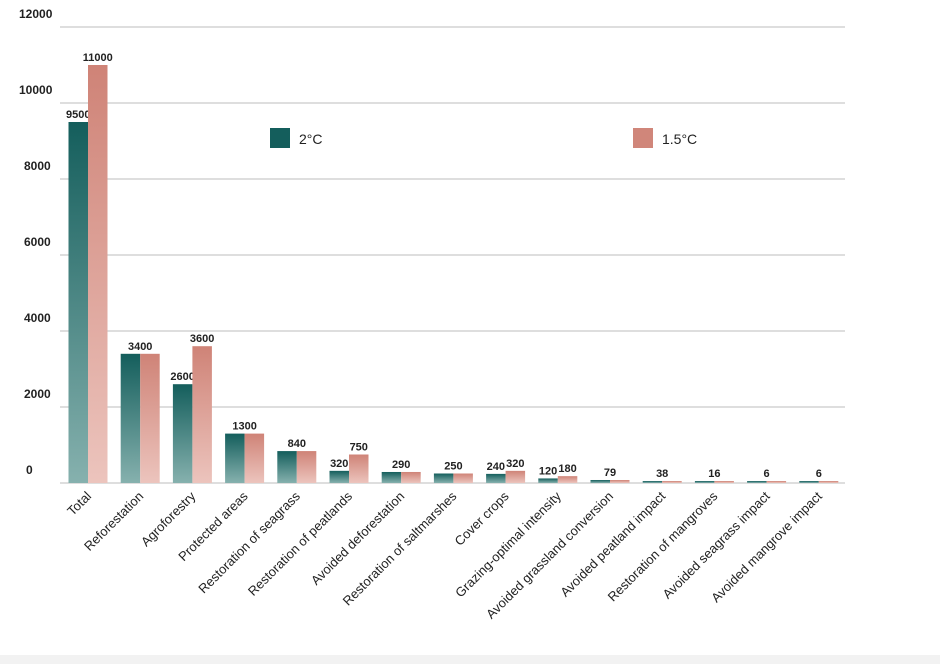 This screenshot has width=940, height=669. I want to click on x-tick-label: Restoration of peatlands, so click(300, 543).